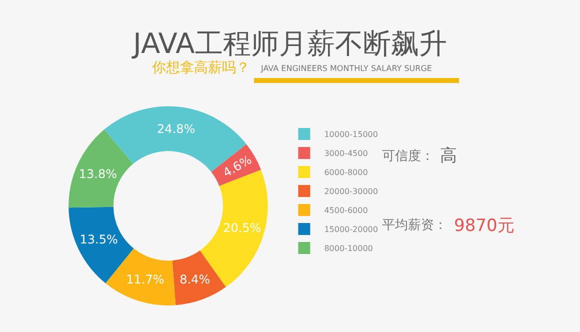 The height and width of the screenshot is (332, 580). Describe the element at coordinates (346, 211) in the screenshot. I see `legend-label: 4500-6000` at that location.